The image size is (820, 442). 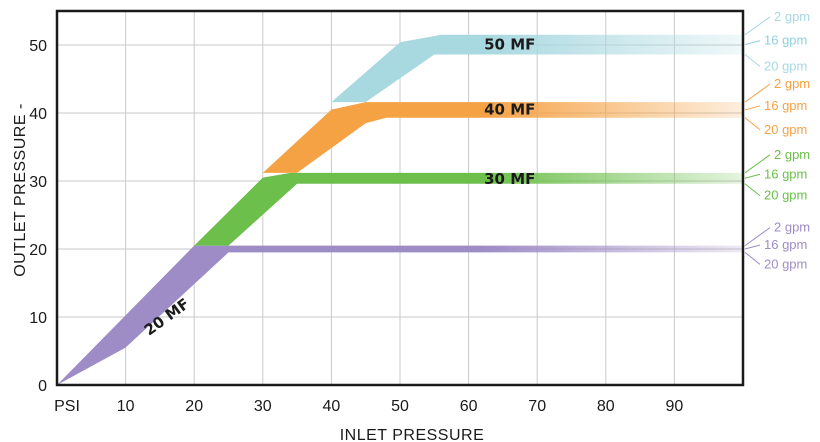 I want to click on y-axis-title: OUTLET PRESSURE -, so click(x=20, y=190).